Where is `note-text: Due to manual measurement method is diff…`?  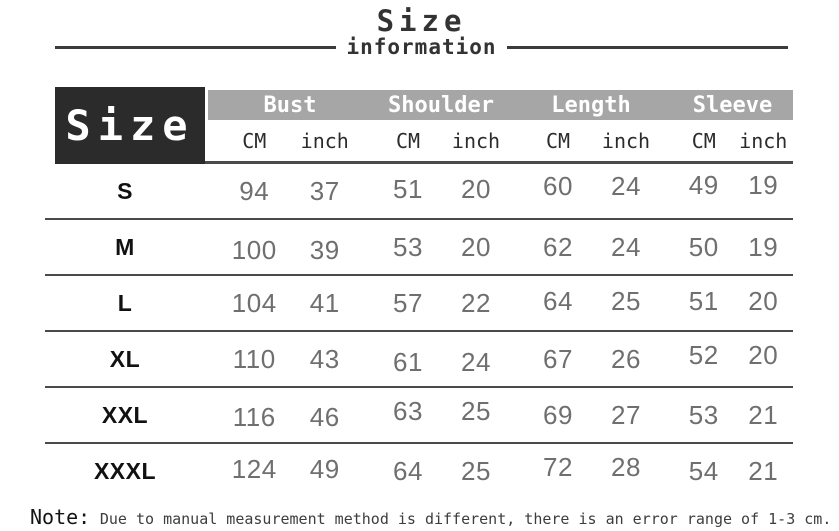 note-text: Due to manual measurement method is diff… is located at coordinates (465, 519).